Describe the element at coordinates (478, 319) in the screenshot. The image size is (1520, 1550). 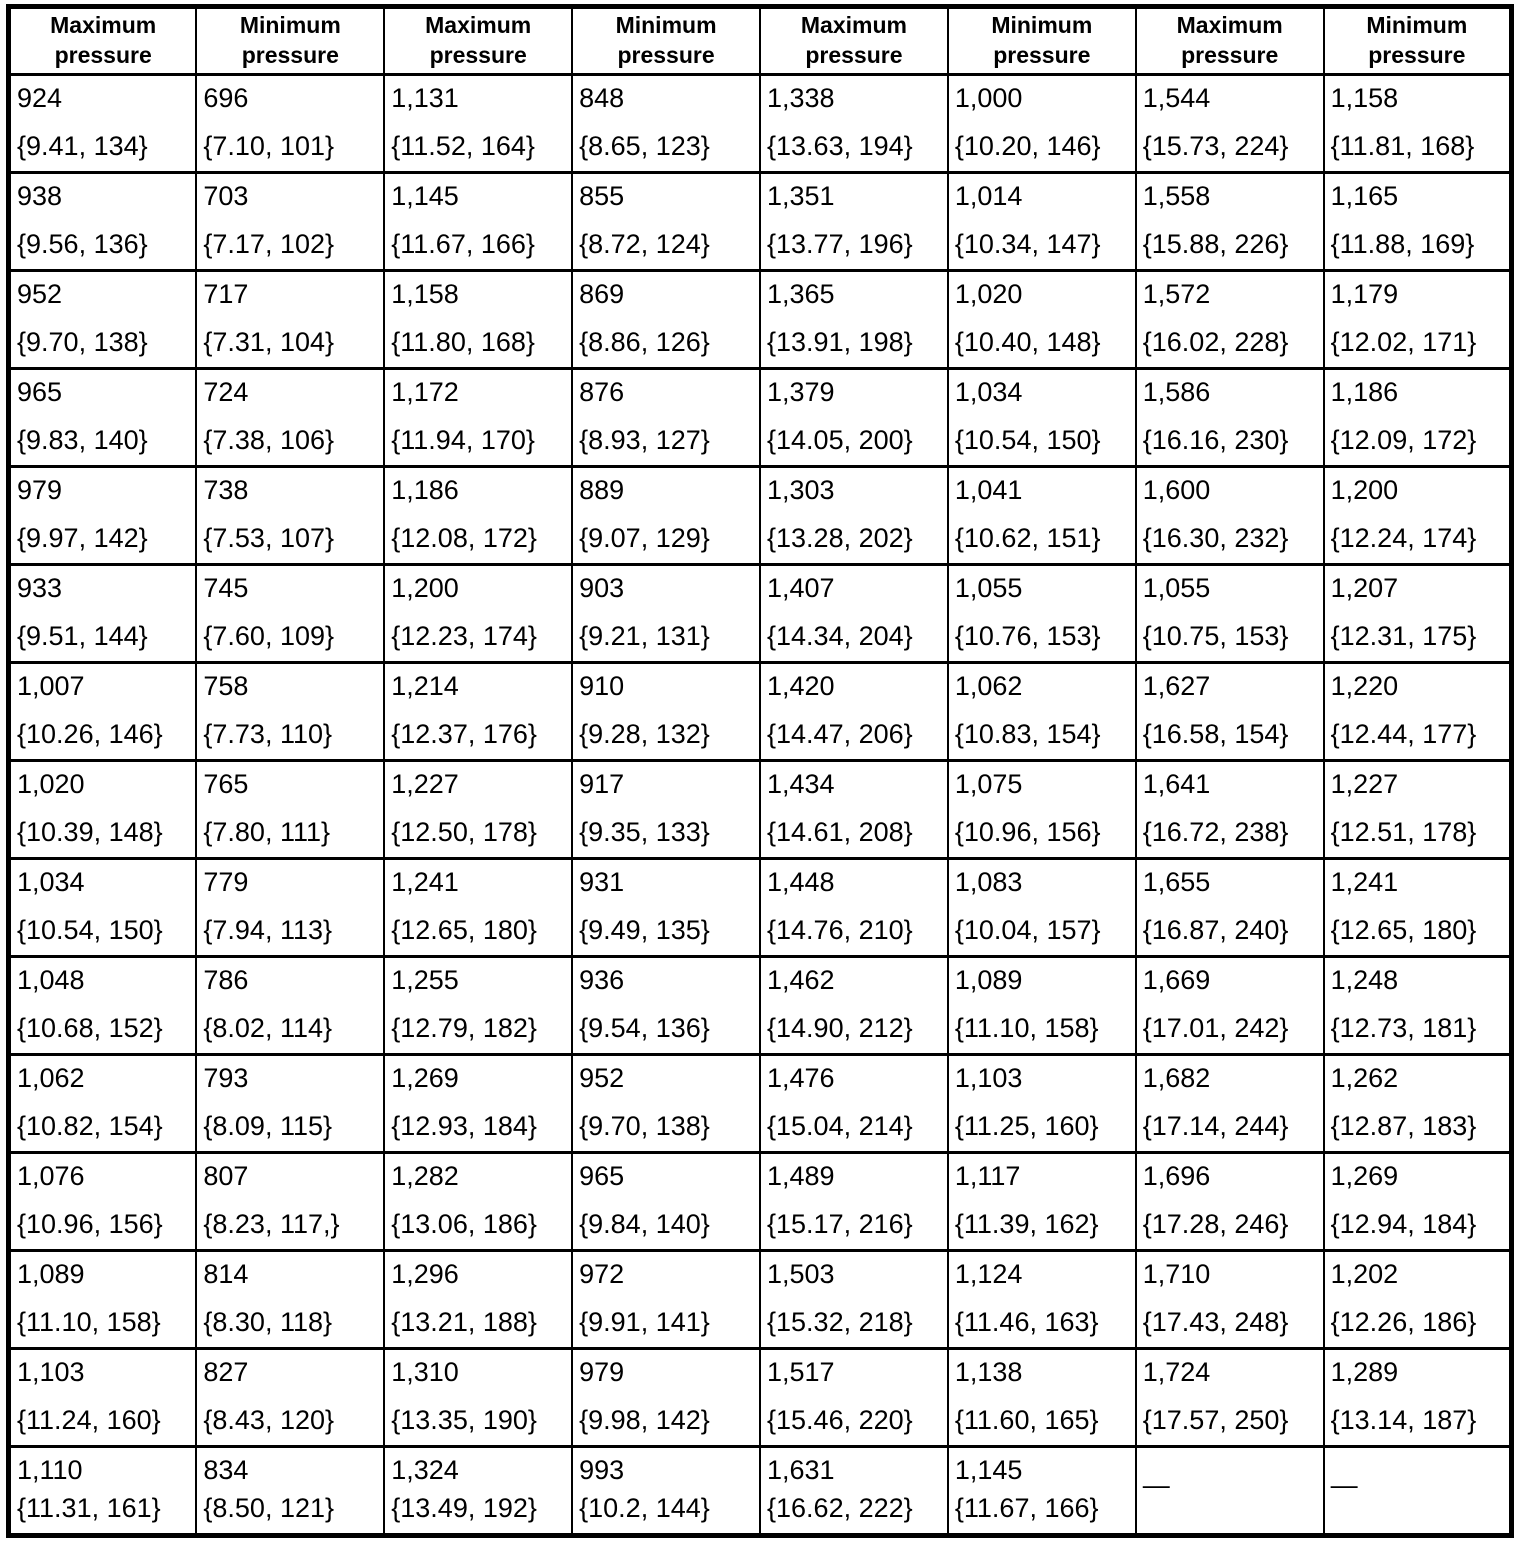
I see `table-cell: 1,158 {11.80, 168}` at that location.